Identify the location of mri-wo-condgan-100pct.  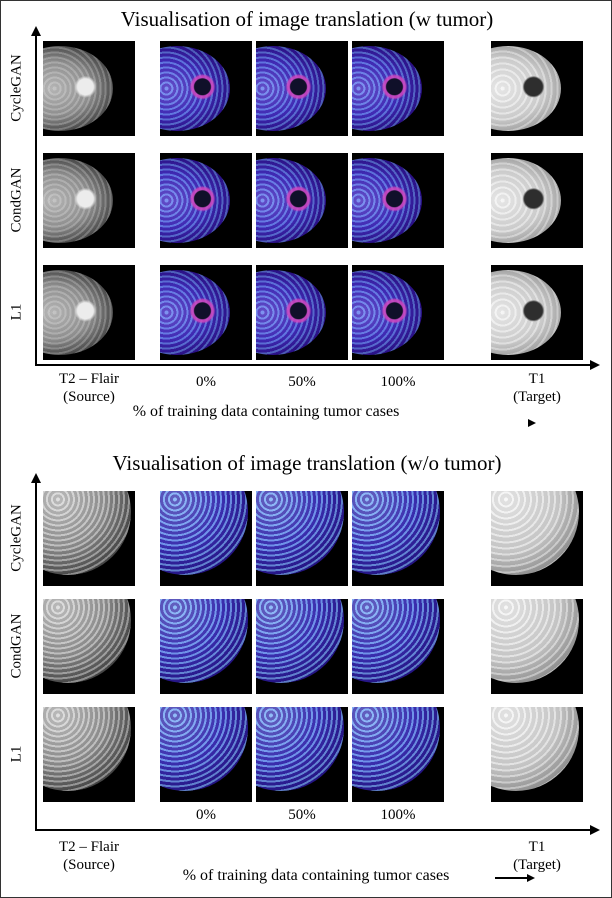
(398, 646).